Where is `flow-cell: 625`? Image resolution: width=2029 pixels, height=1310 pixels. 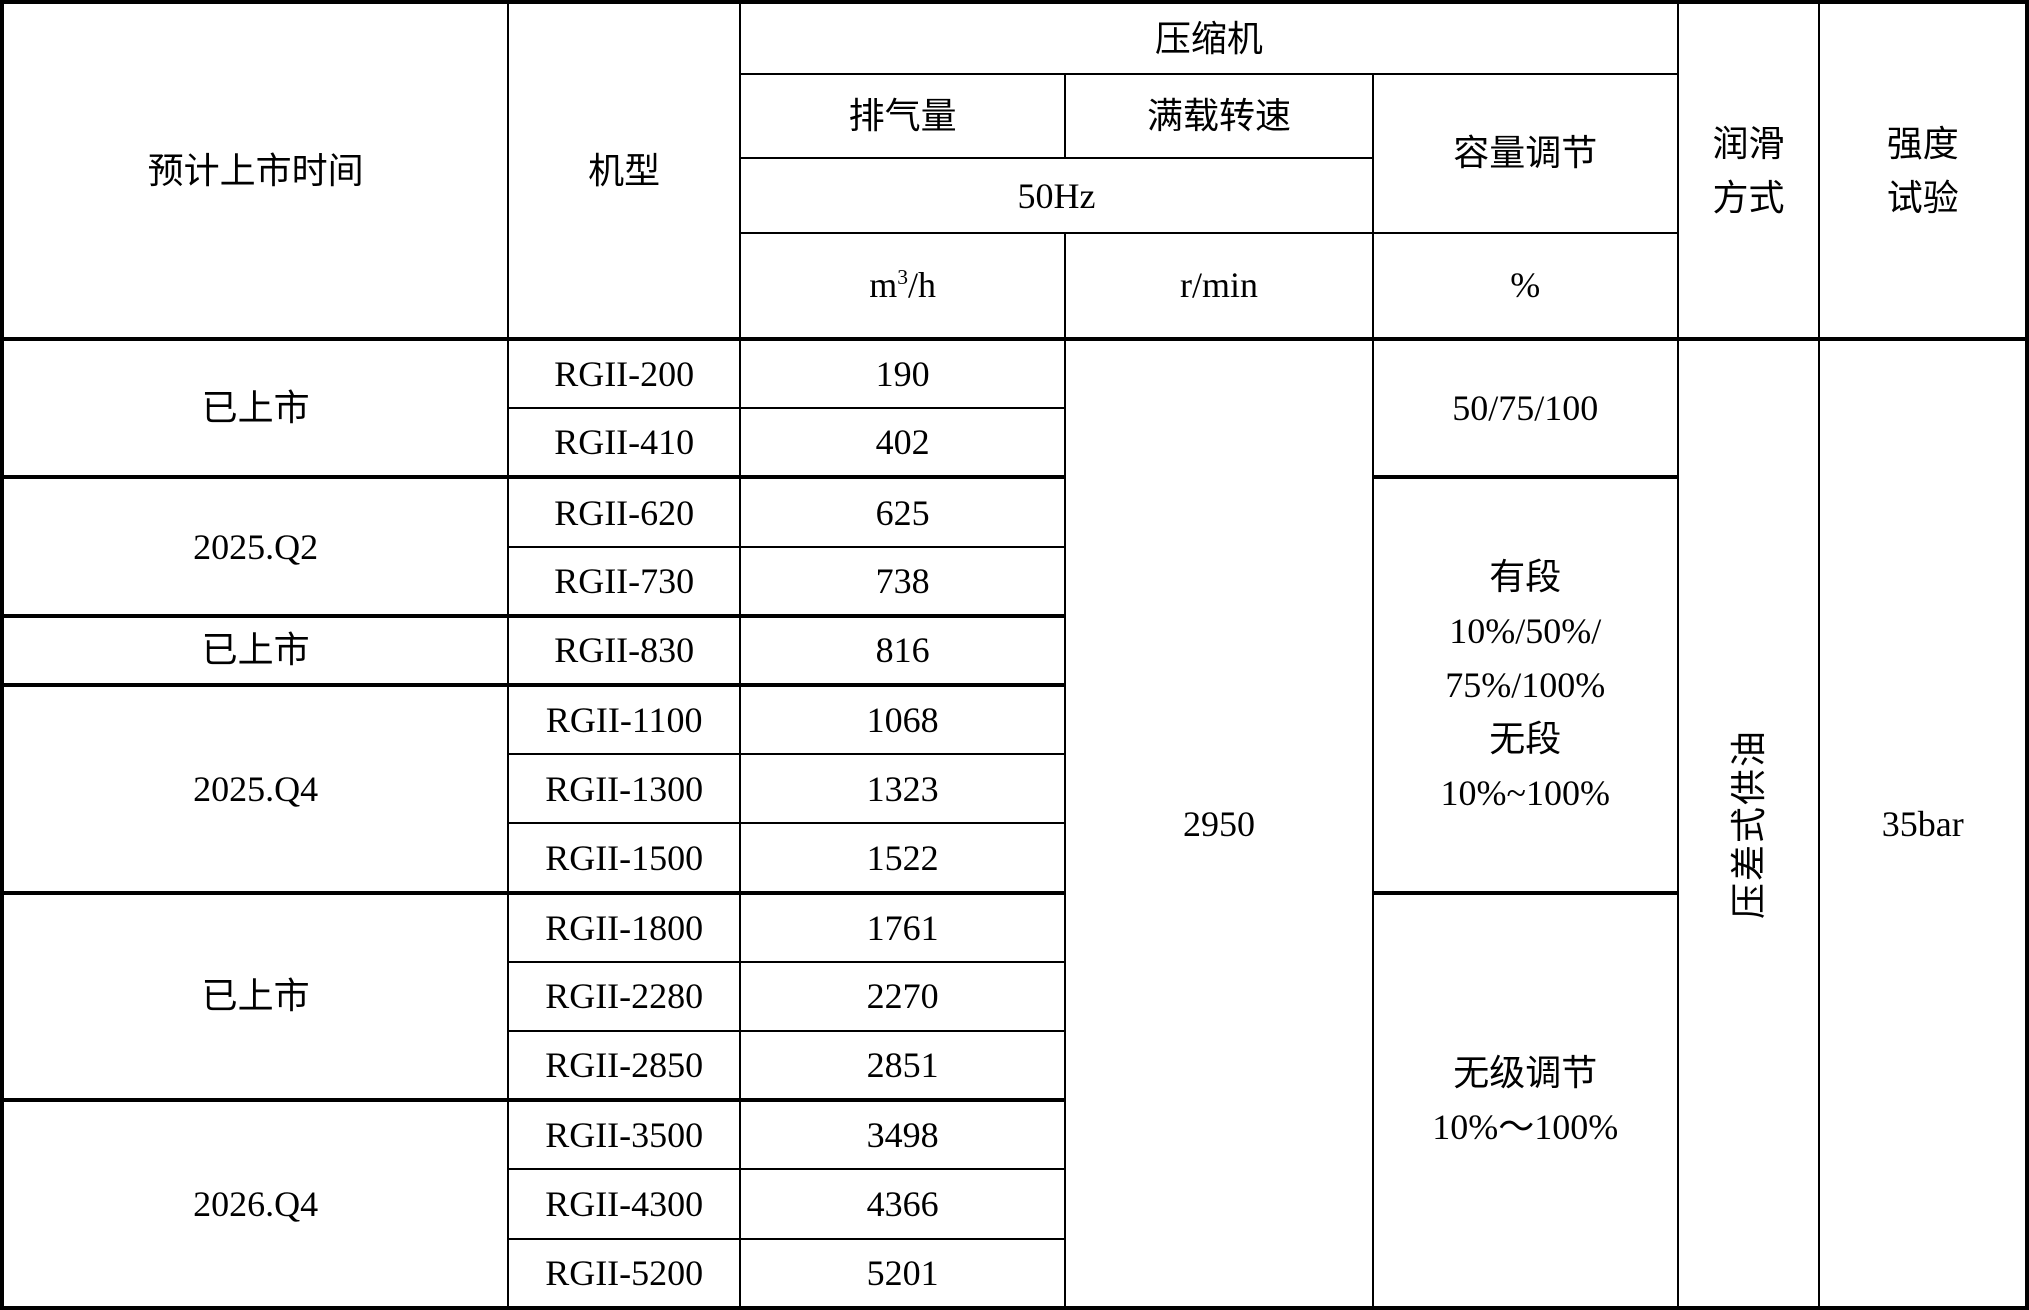 flow-cell: 625 is located at coordinates (903, 511).